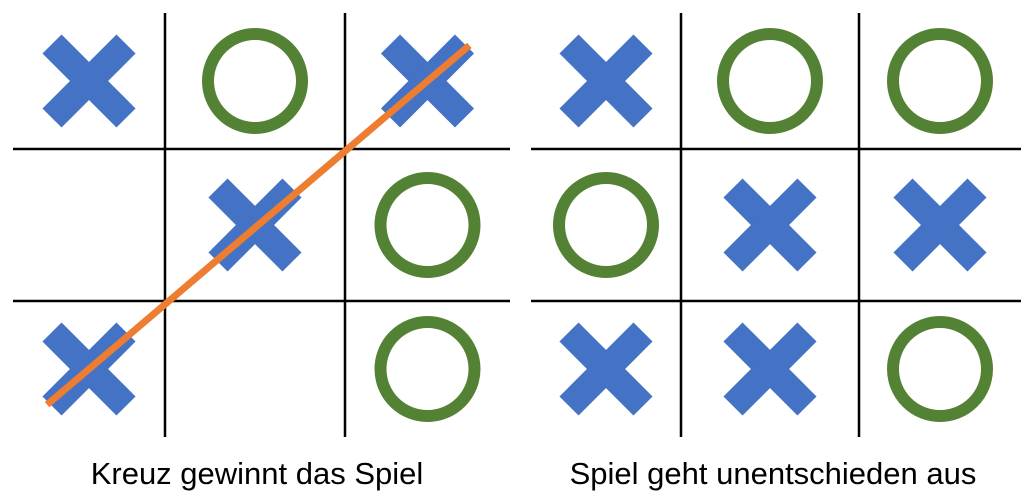 The height and width of the screenshot is (496, 1029). I want to click on circle-mark-r1c0, so click(606, 225).